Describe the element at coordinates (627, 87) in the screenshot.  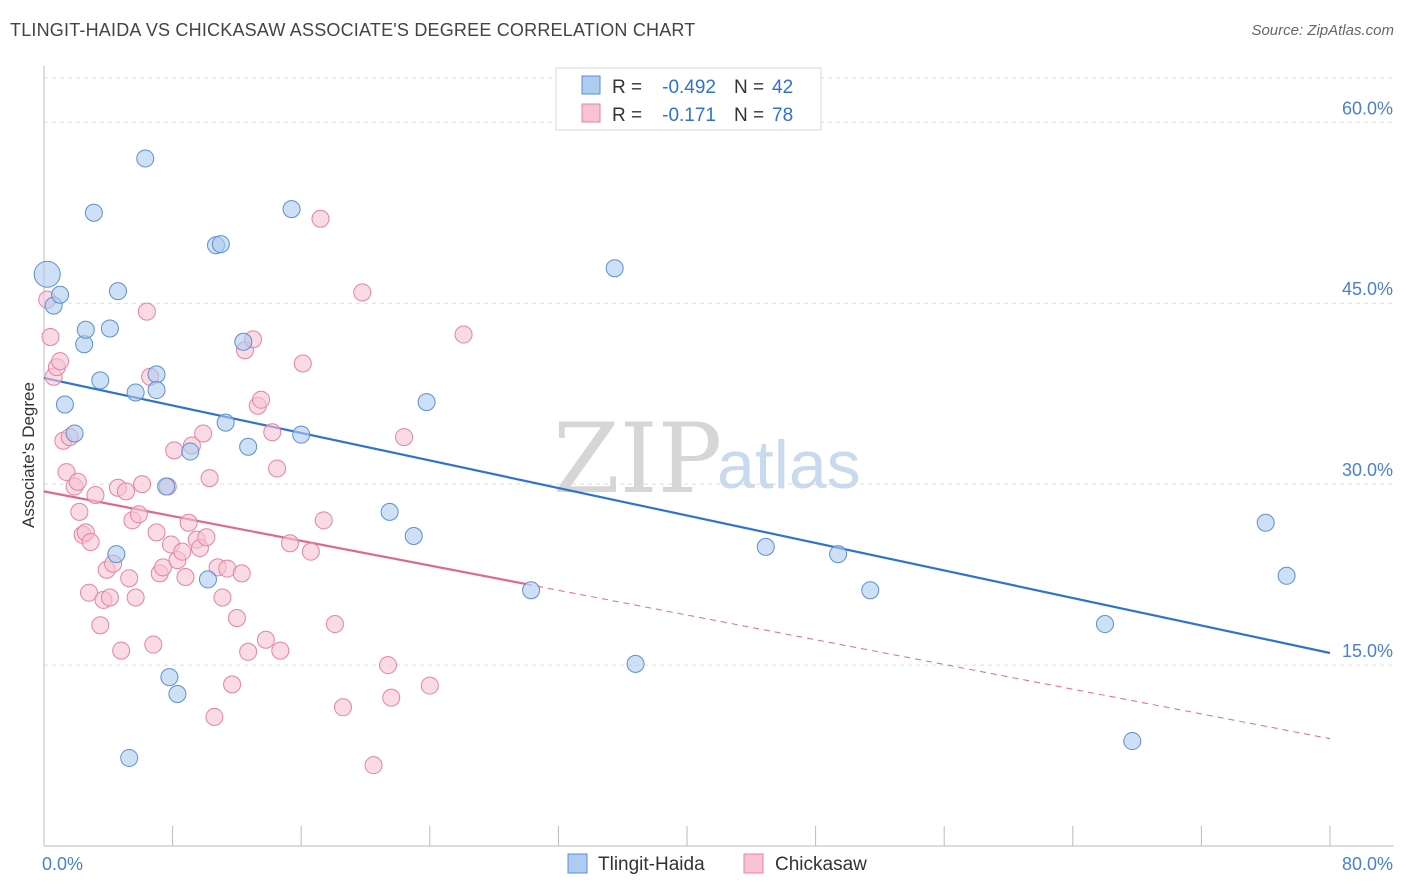
I see `stats-r-label-1: R =` at that location.